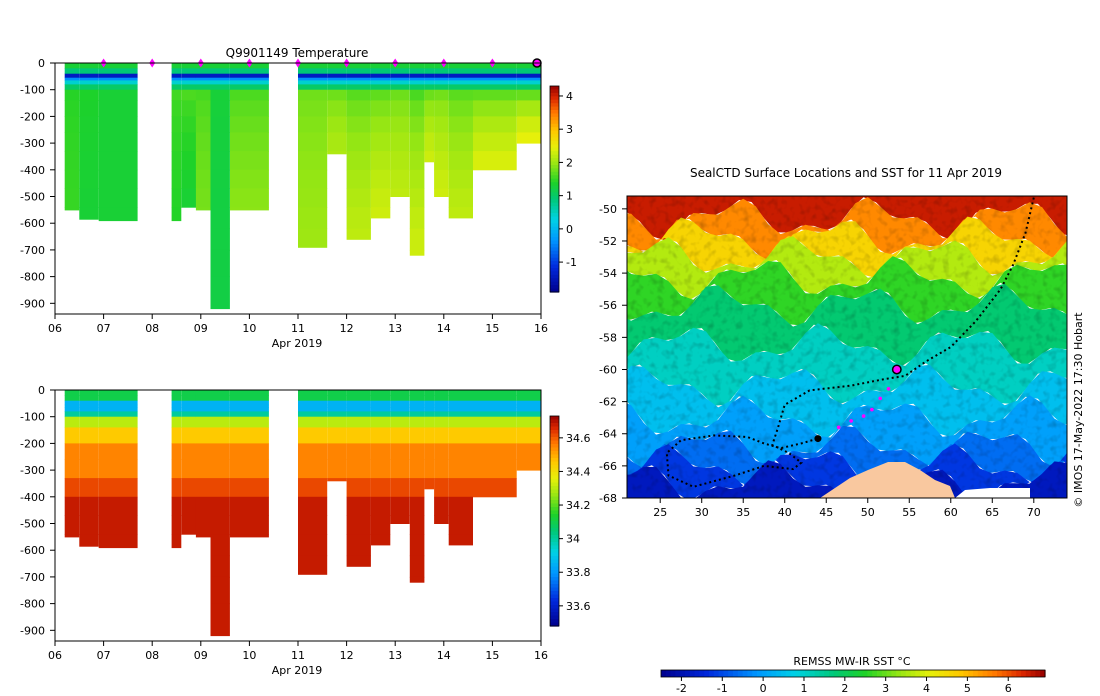 The height and width of the screenshot is (696, 1100). What do you see at coordinates (104, 328) in the screenshot?
I see `temperature-x-tick-label: 07` at bounding box center [104, 328].